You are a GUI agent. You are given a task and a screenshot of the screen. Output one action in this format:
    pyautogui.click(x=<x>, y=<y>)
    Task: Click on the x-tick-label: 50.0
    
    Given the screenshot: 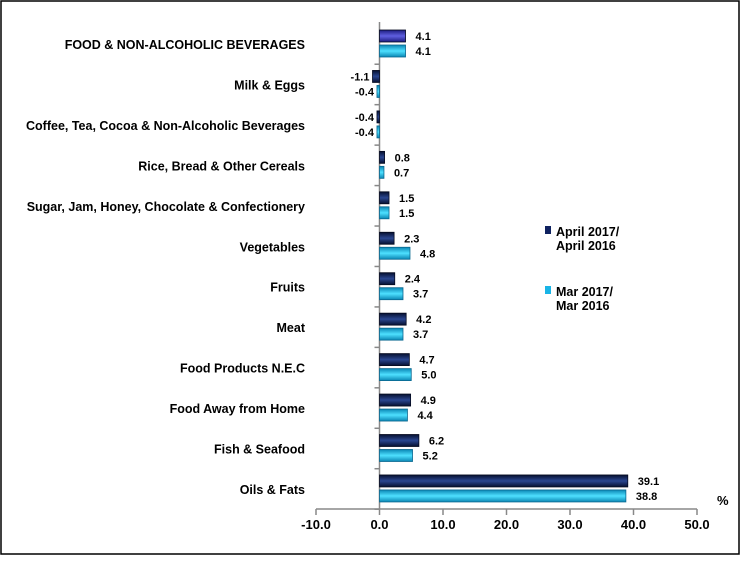 What is the action you would take?
    pyautogui.click(x=696, y=524)
    